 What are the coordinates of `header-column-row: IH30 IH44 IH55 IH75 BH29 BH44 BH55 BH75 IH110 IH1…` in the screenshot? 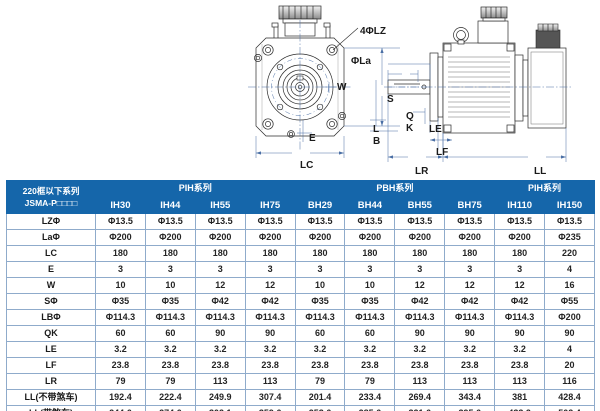 It's located at (301, 205).